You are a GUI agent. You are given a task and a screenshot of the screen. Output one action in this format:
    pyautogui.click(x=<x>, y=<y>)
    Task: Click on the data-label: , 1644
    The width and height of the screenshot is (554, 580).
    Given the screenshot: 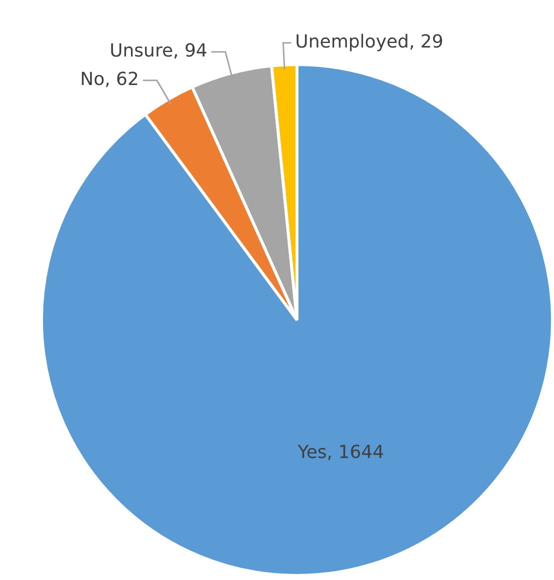 What is the action you would take?
    pyautogui.click(x=355, y=453)
    